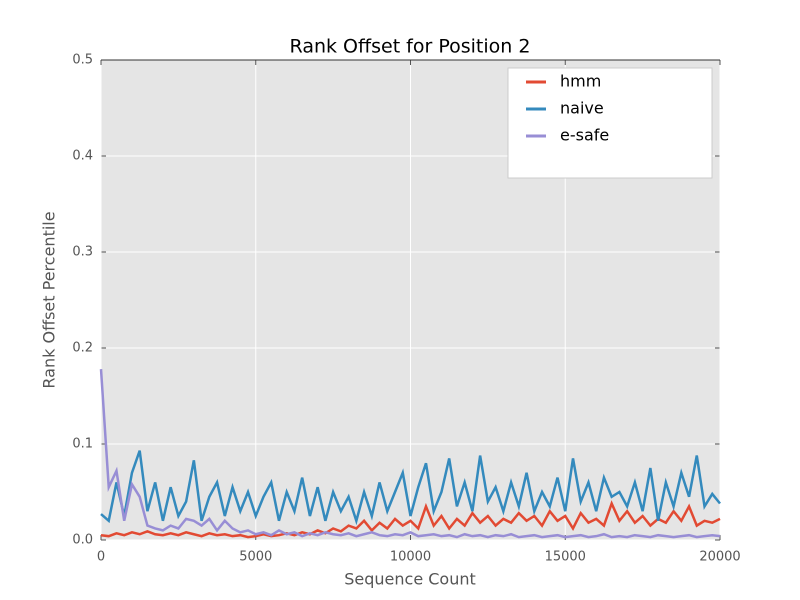 This screenshot has width=800, height=600. I want to click on y-tick-label: 0.2, so click(82, 348).